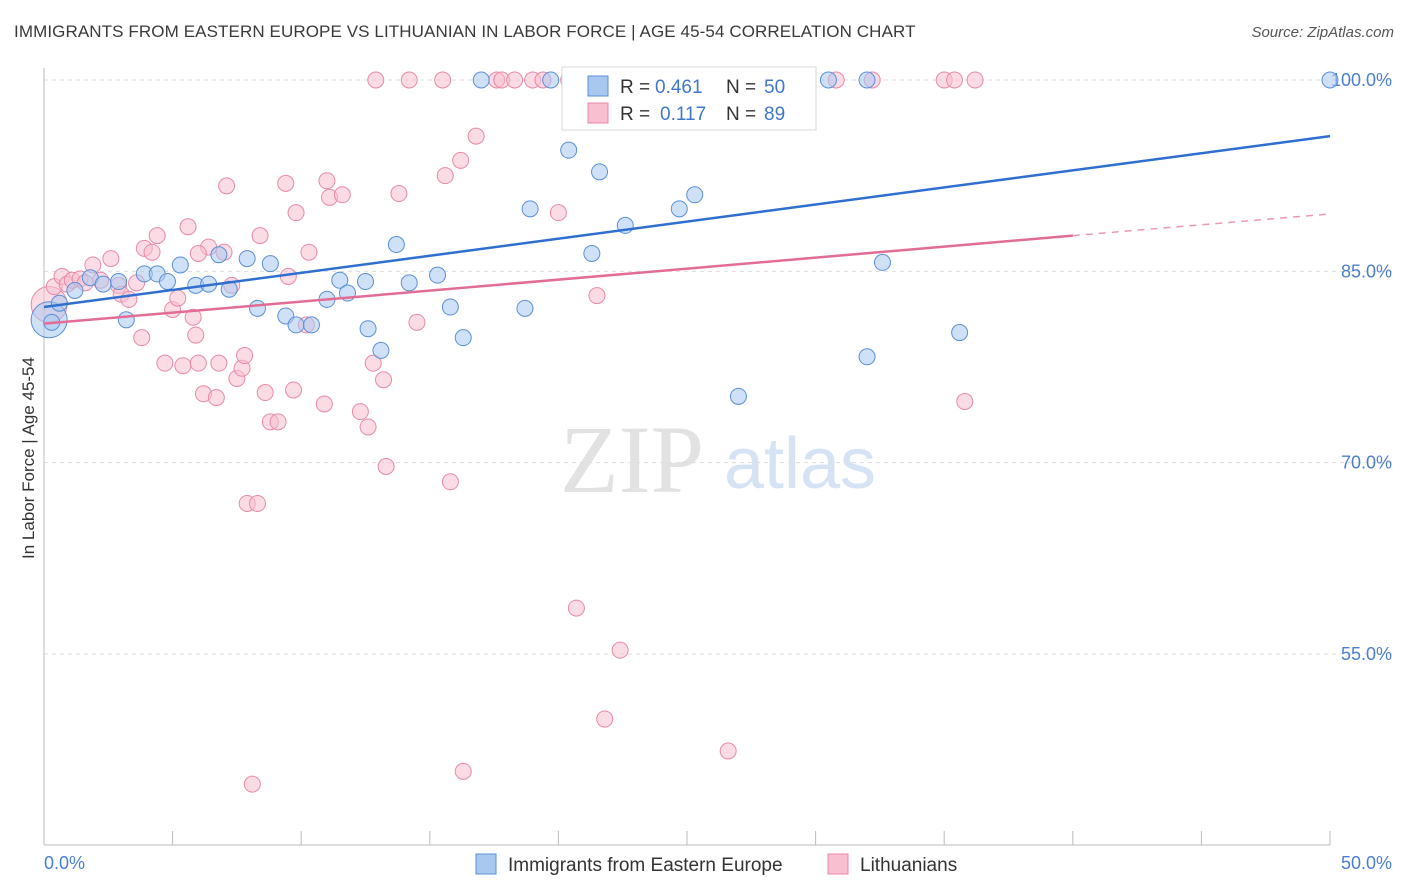  I want to click on lithuanians-trend-line, so click(558, 279).